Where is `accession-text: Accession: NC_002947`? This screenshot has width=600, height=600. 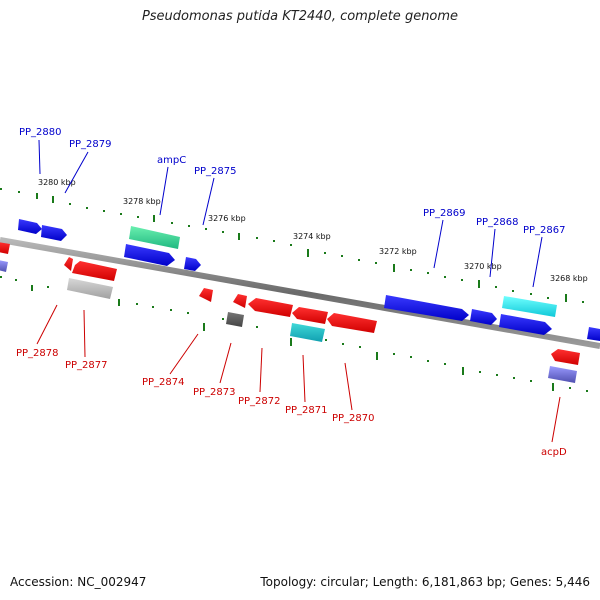
accession-text: Accession: NC_002947 is located at coordinates (78, 582).